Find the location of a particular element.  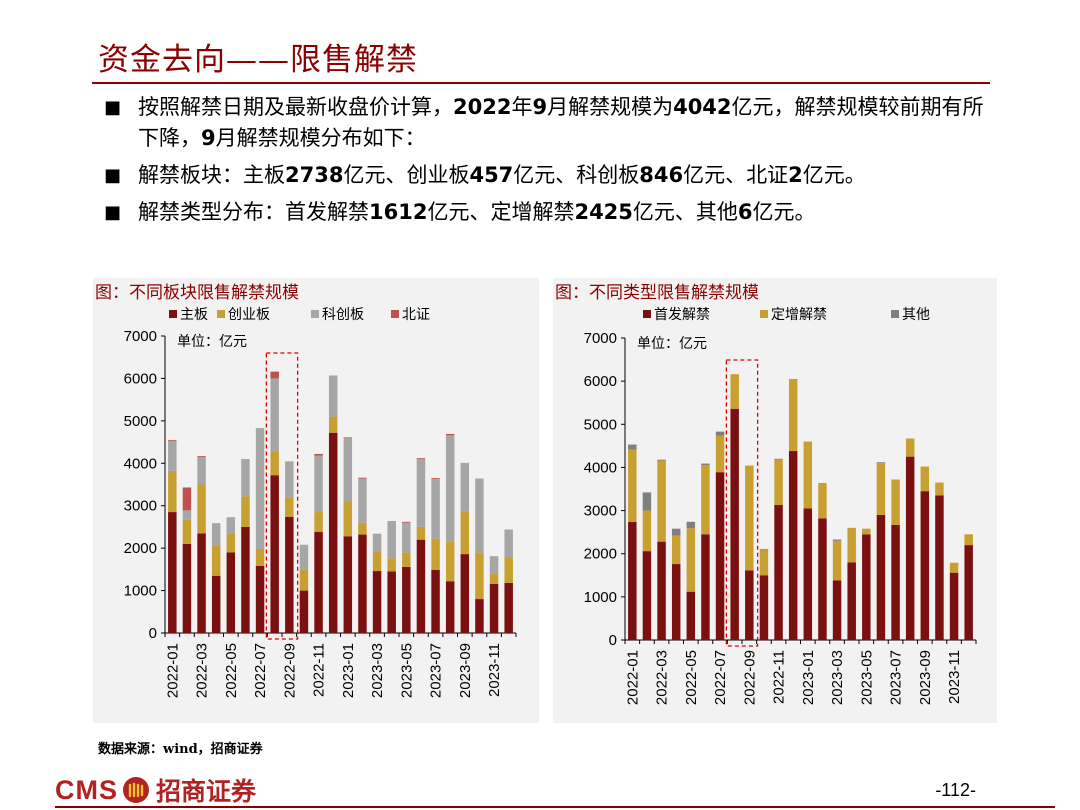

legend-label: 其他 is located at coordinates (916, 314).